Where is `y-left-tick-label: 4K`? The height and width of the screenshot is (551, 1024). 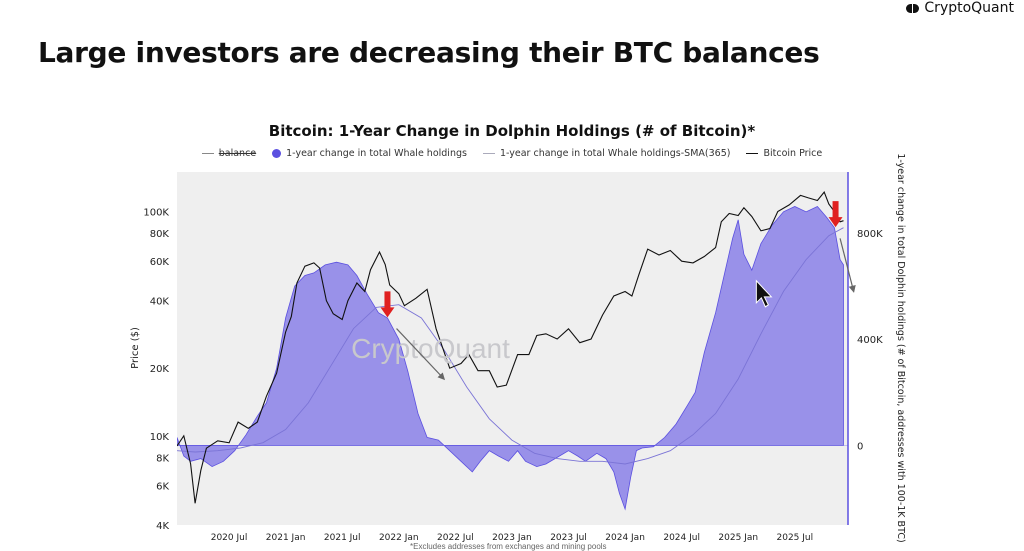 y-left-tick-label: 4K is located at coordinates (162, 526).